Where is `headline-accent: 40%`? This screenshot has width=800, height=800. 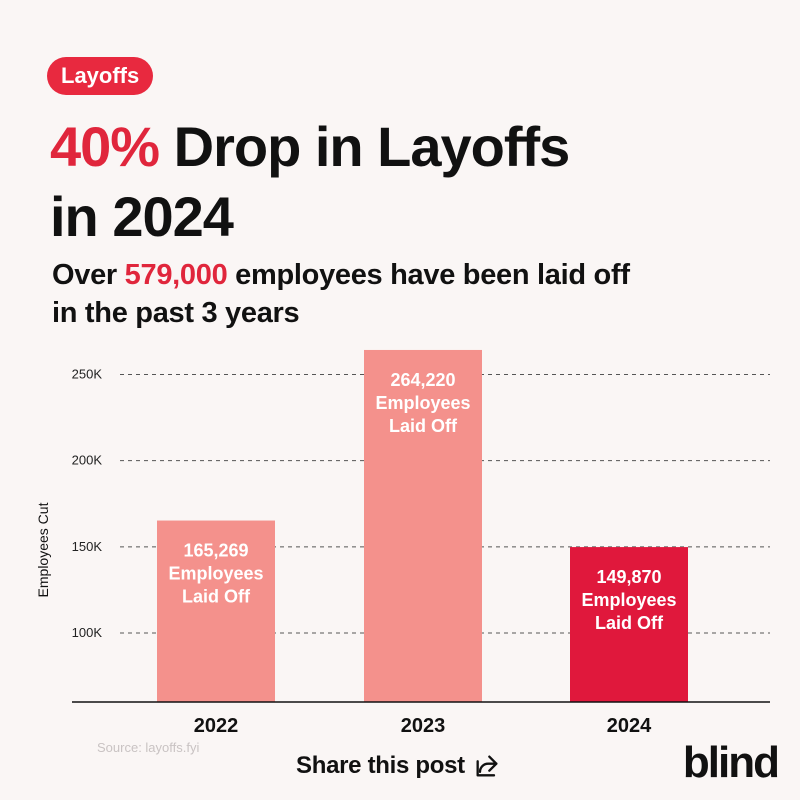
headline-accent: 40% is located at coordinates (105, 146).